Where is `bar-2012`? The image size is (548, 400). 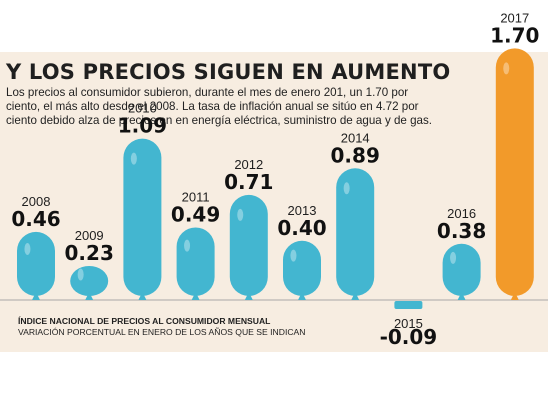
bar-2012 is located at coordinates (248, 245).